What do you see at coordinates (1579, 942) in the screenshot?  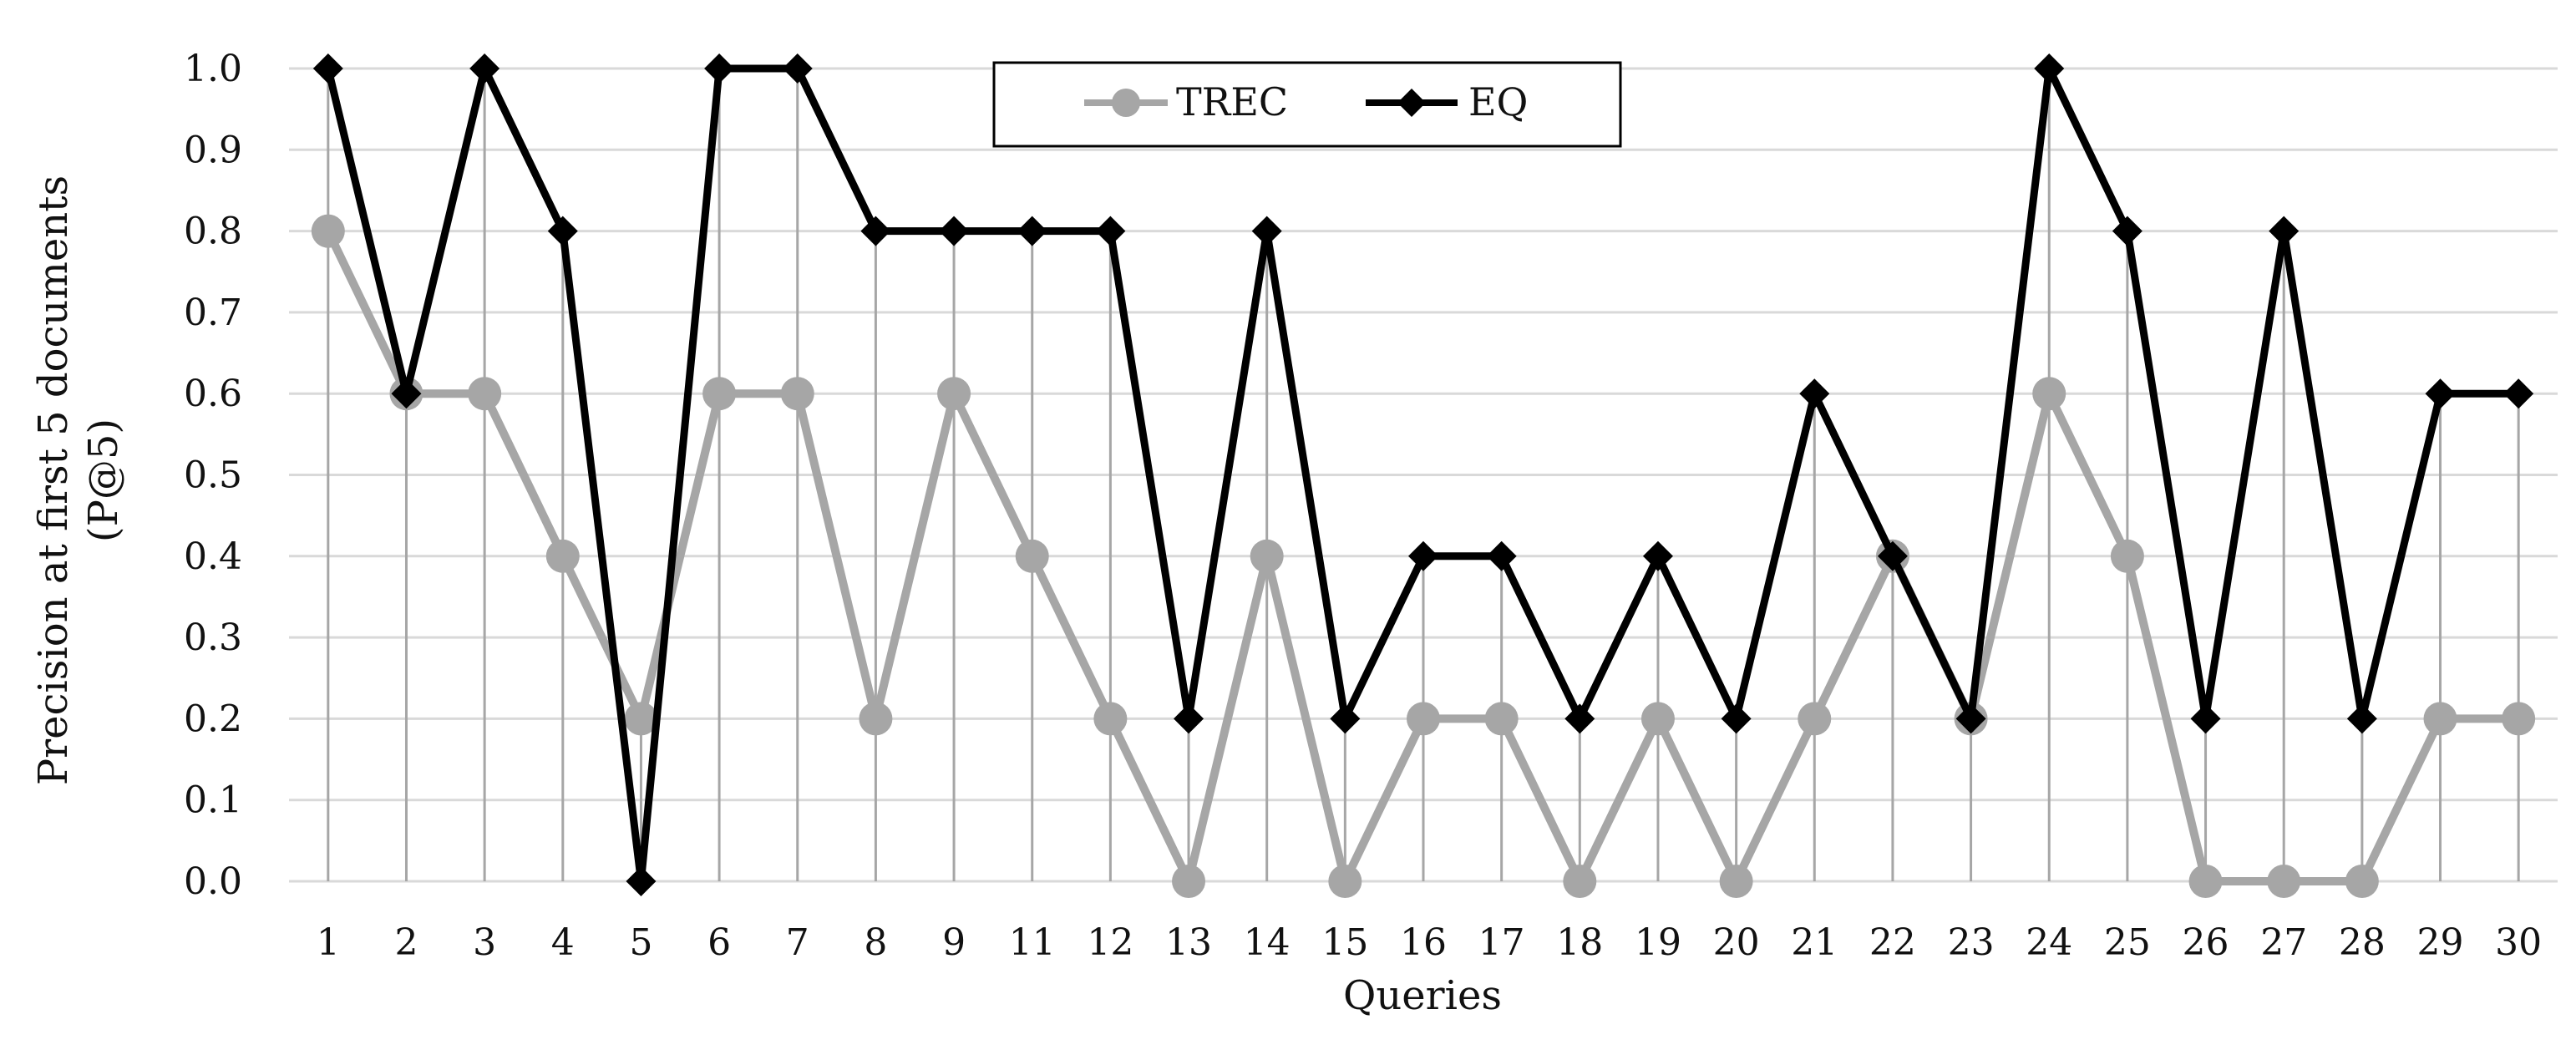 I see `x-tick-label: 18` at bounding box center [1579, 942].